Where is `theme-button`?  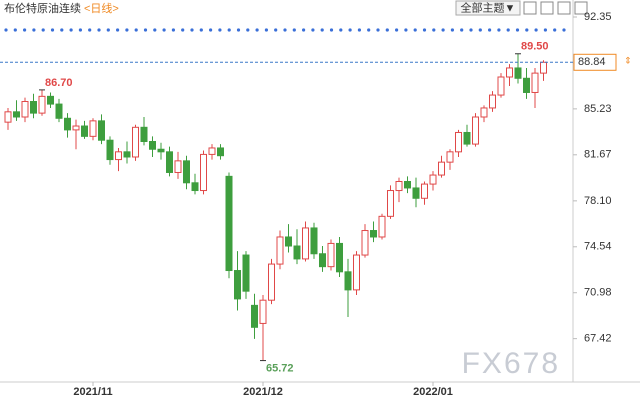
theme-button is located at coordinates (488, 8).